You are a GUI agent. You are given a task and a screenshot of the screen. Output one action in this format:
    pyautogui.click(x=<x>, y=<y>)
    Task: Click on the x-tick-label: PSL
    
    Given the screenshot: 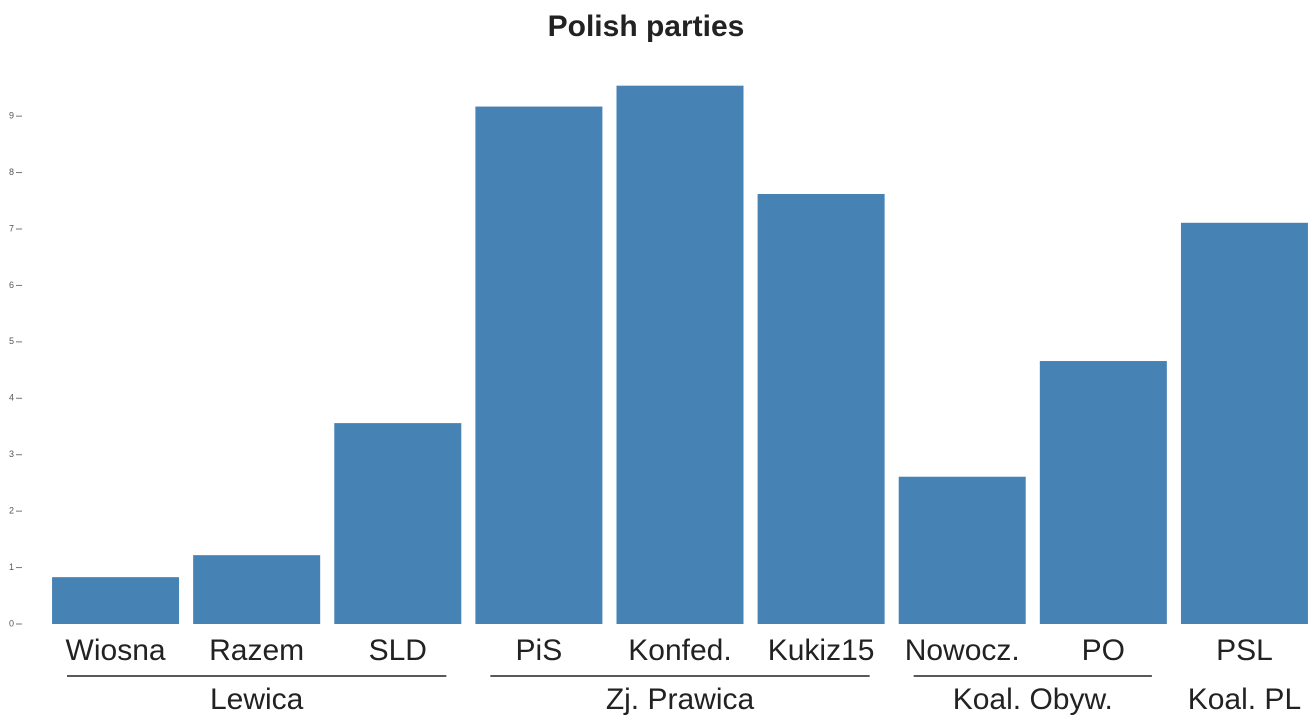 What is the action you would take?
    pyautogui.click(x=1244, y=650)
    